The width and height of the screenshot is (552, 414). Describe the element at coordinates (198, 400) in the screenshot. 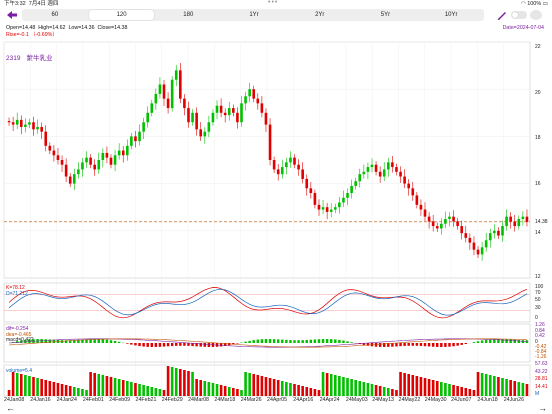

I see `x-axis-date-label: 24Mar08` at that location.